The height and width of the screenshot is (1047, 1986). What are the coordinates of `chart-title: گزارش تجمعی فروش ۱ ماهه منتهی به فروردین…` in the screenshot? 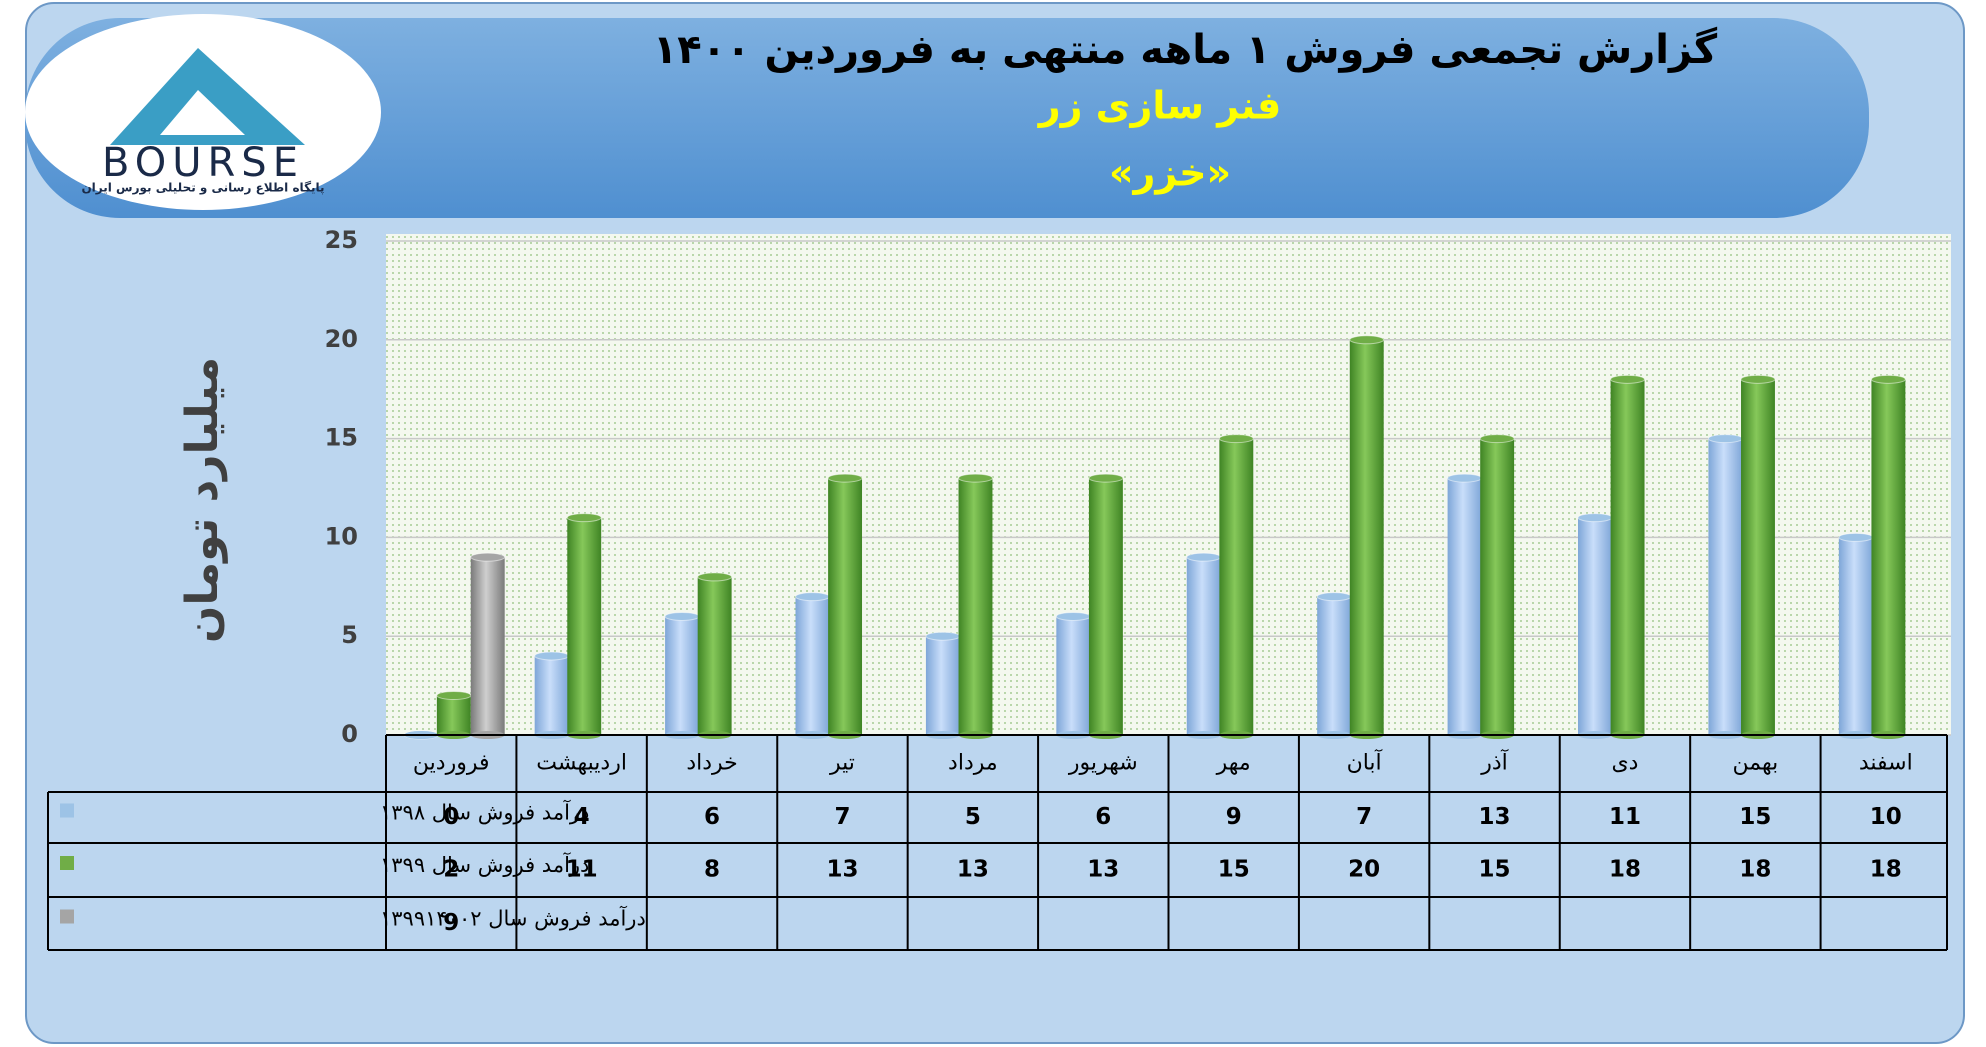 It's located at (1185, 49).